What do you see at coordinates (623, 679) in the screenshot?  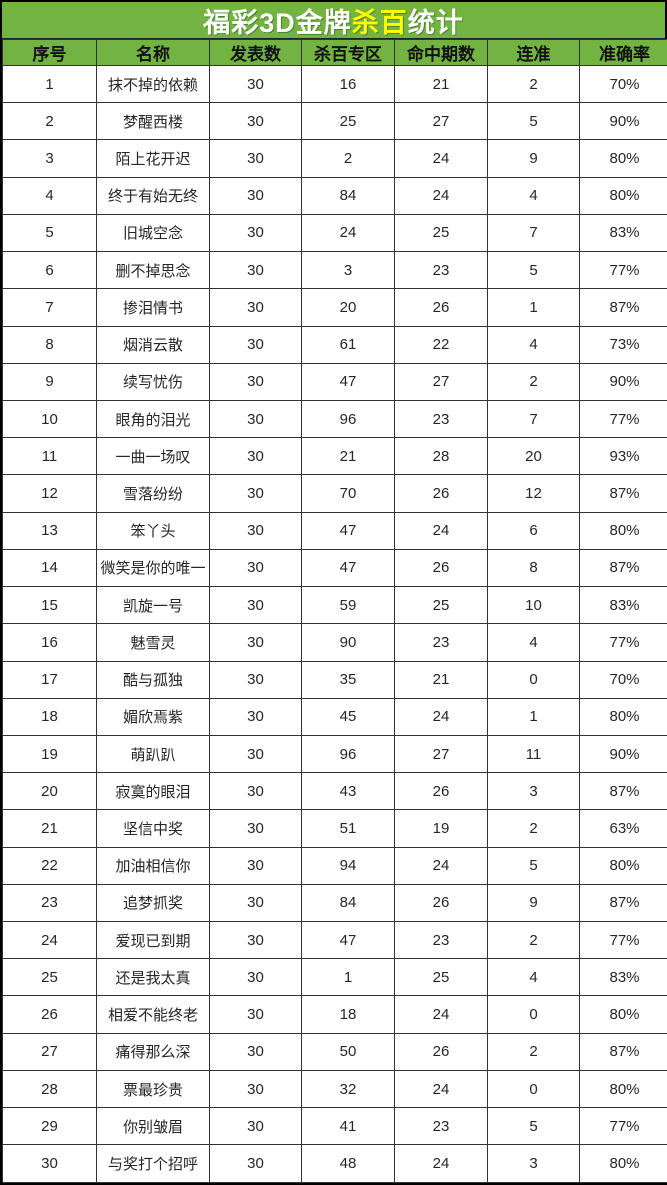 I see `cell-accuracy: 70%` at bounding box center [623, 679].